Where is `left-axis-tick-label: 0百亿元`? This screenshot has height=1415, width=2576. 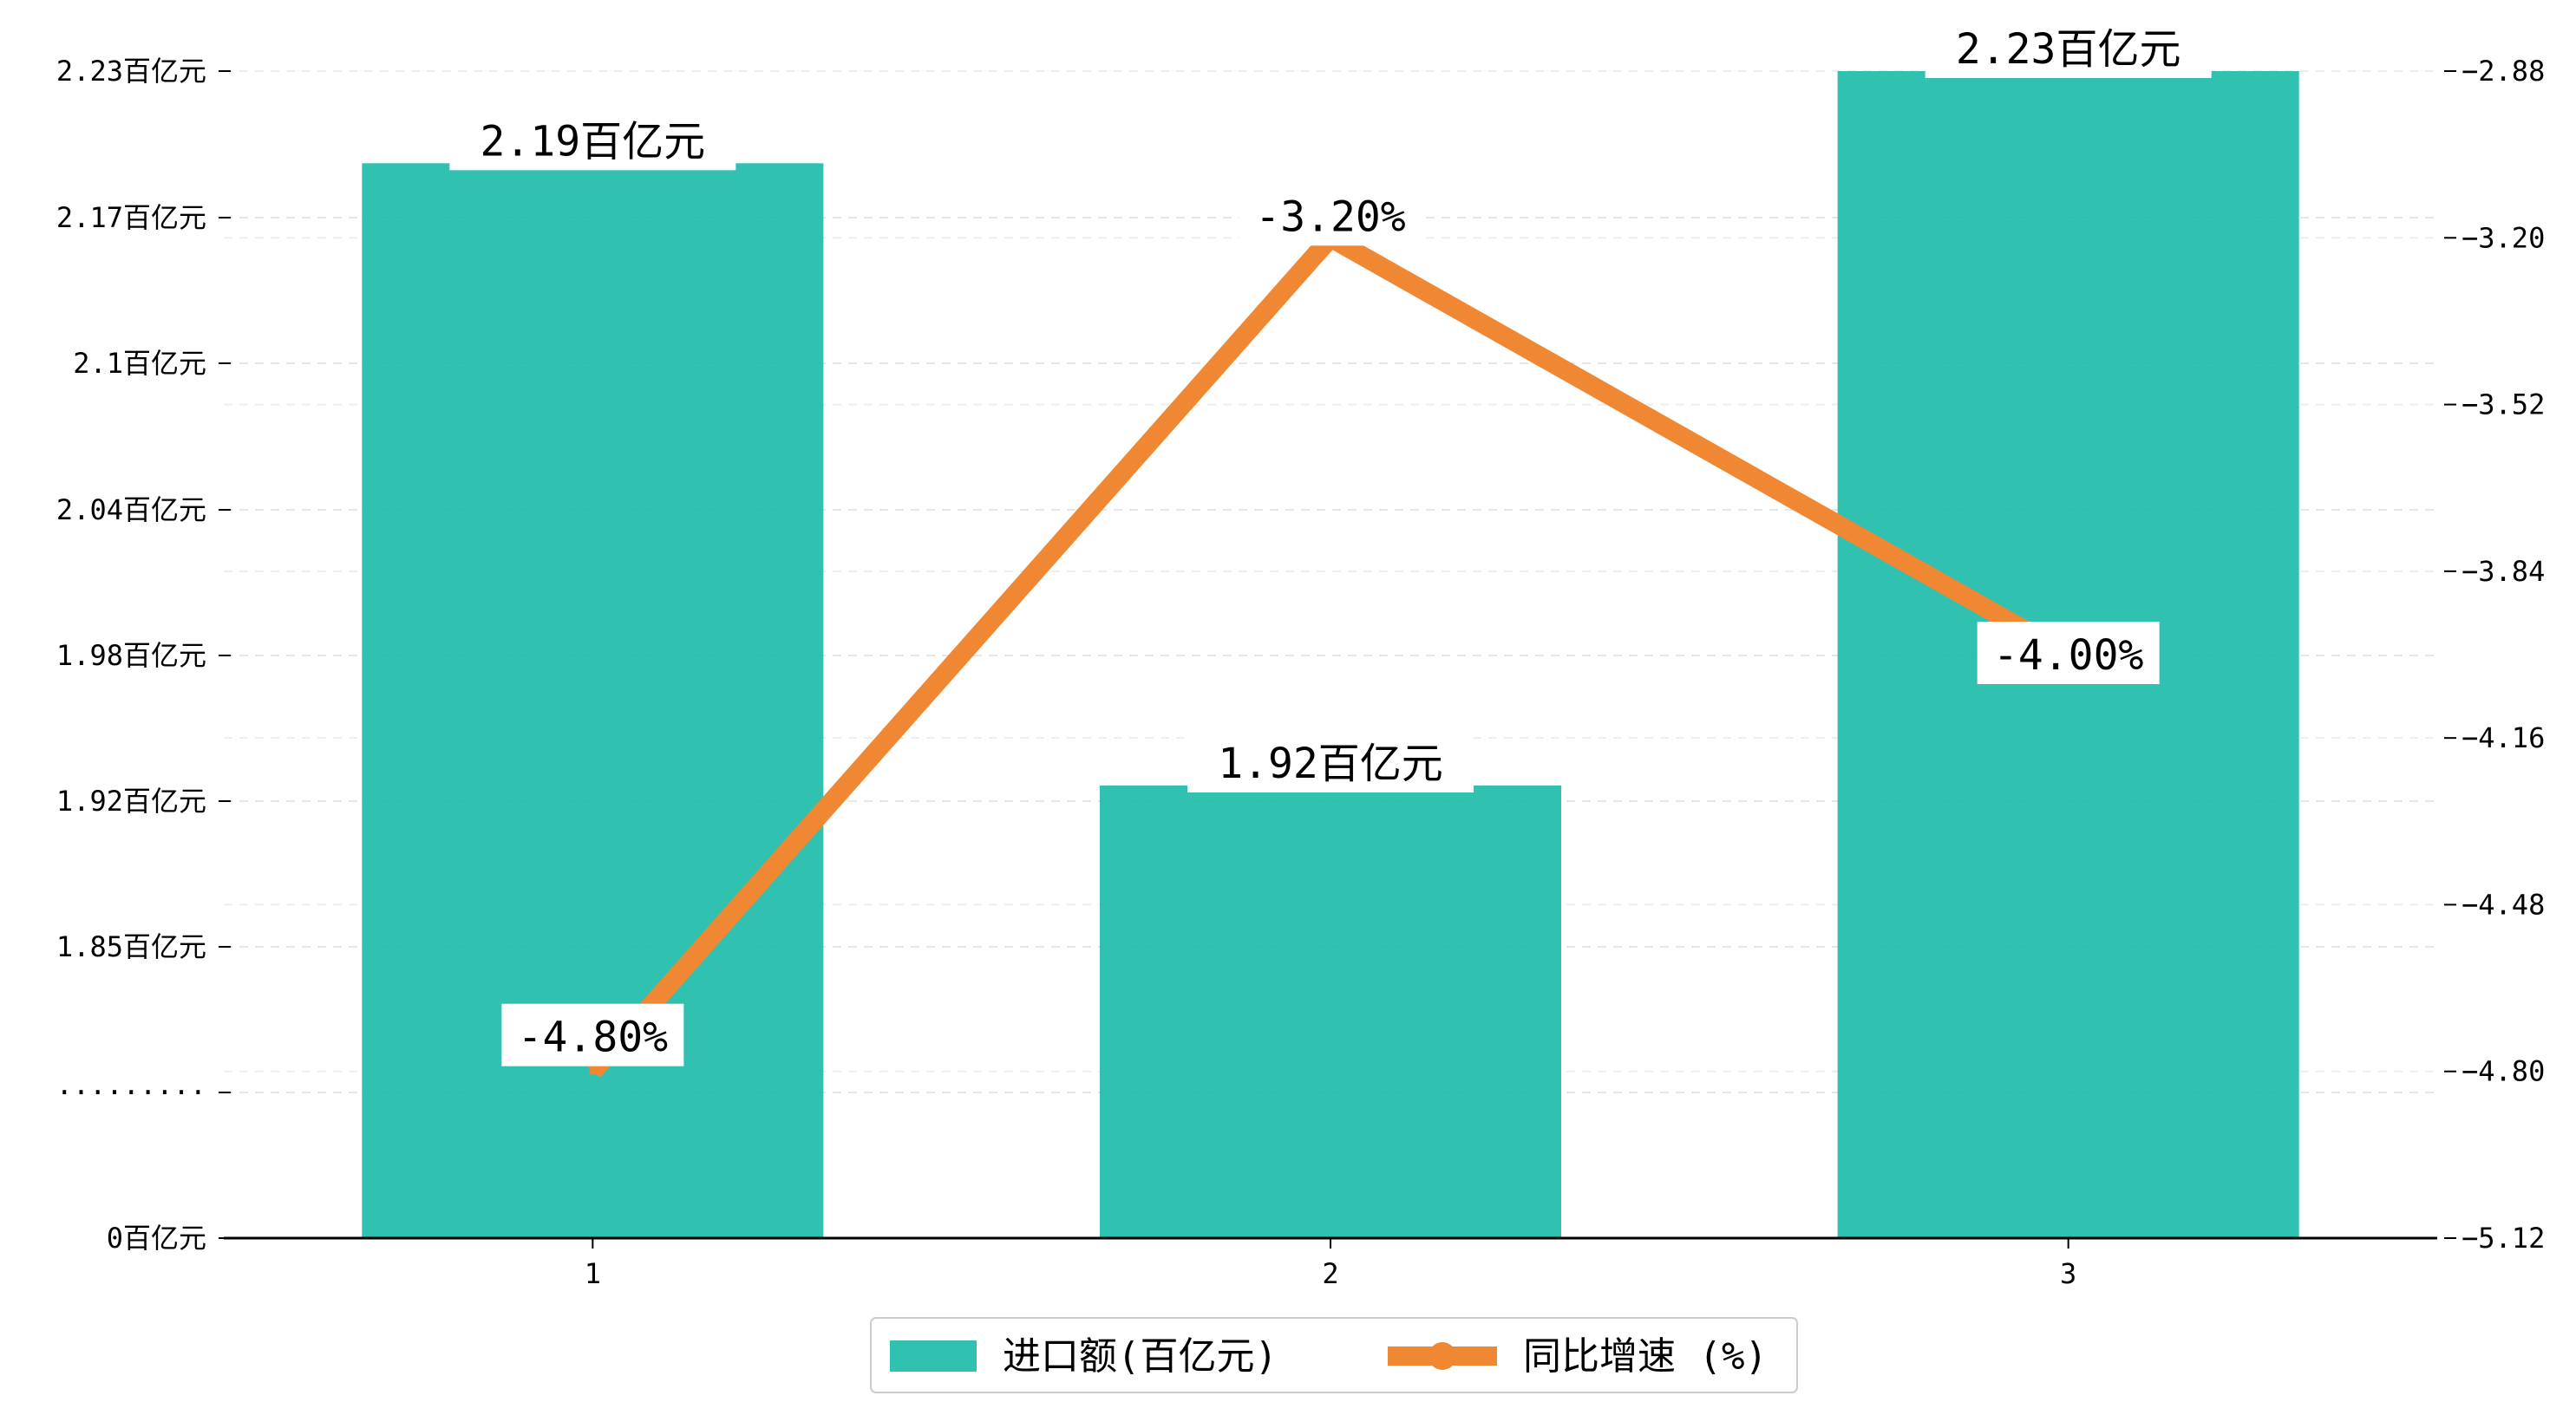
left-axis-tick-label: 0百亿元 is located at coordinates (156, 1238).